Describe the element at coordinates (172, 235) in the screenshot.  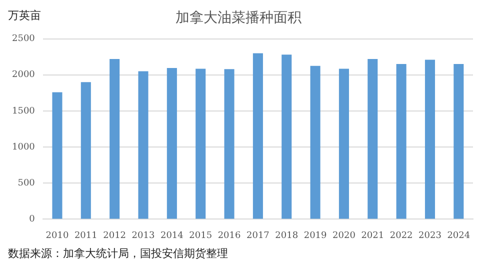
I see `x-tick-label: 2014` at that location.